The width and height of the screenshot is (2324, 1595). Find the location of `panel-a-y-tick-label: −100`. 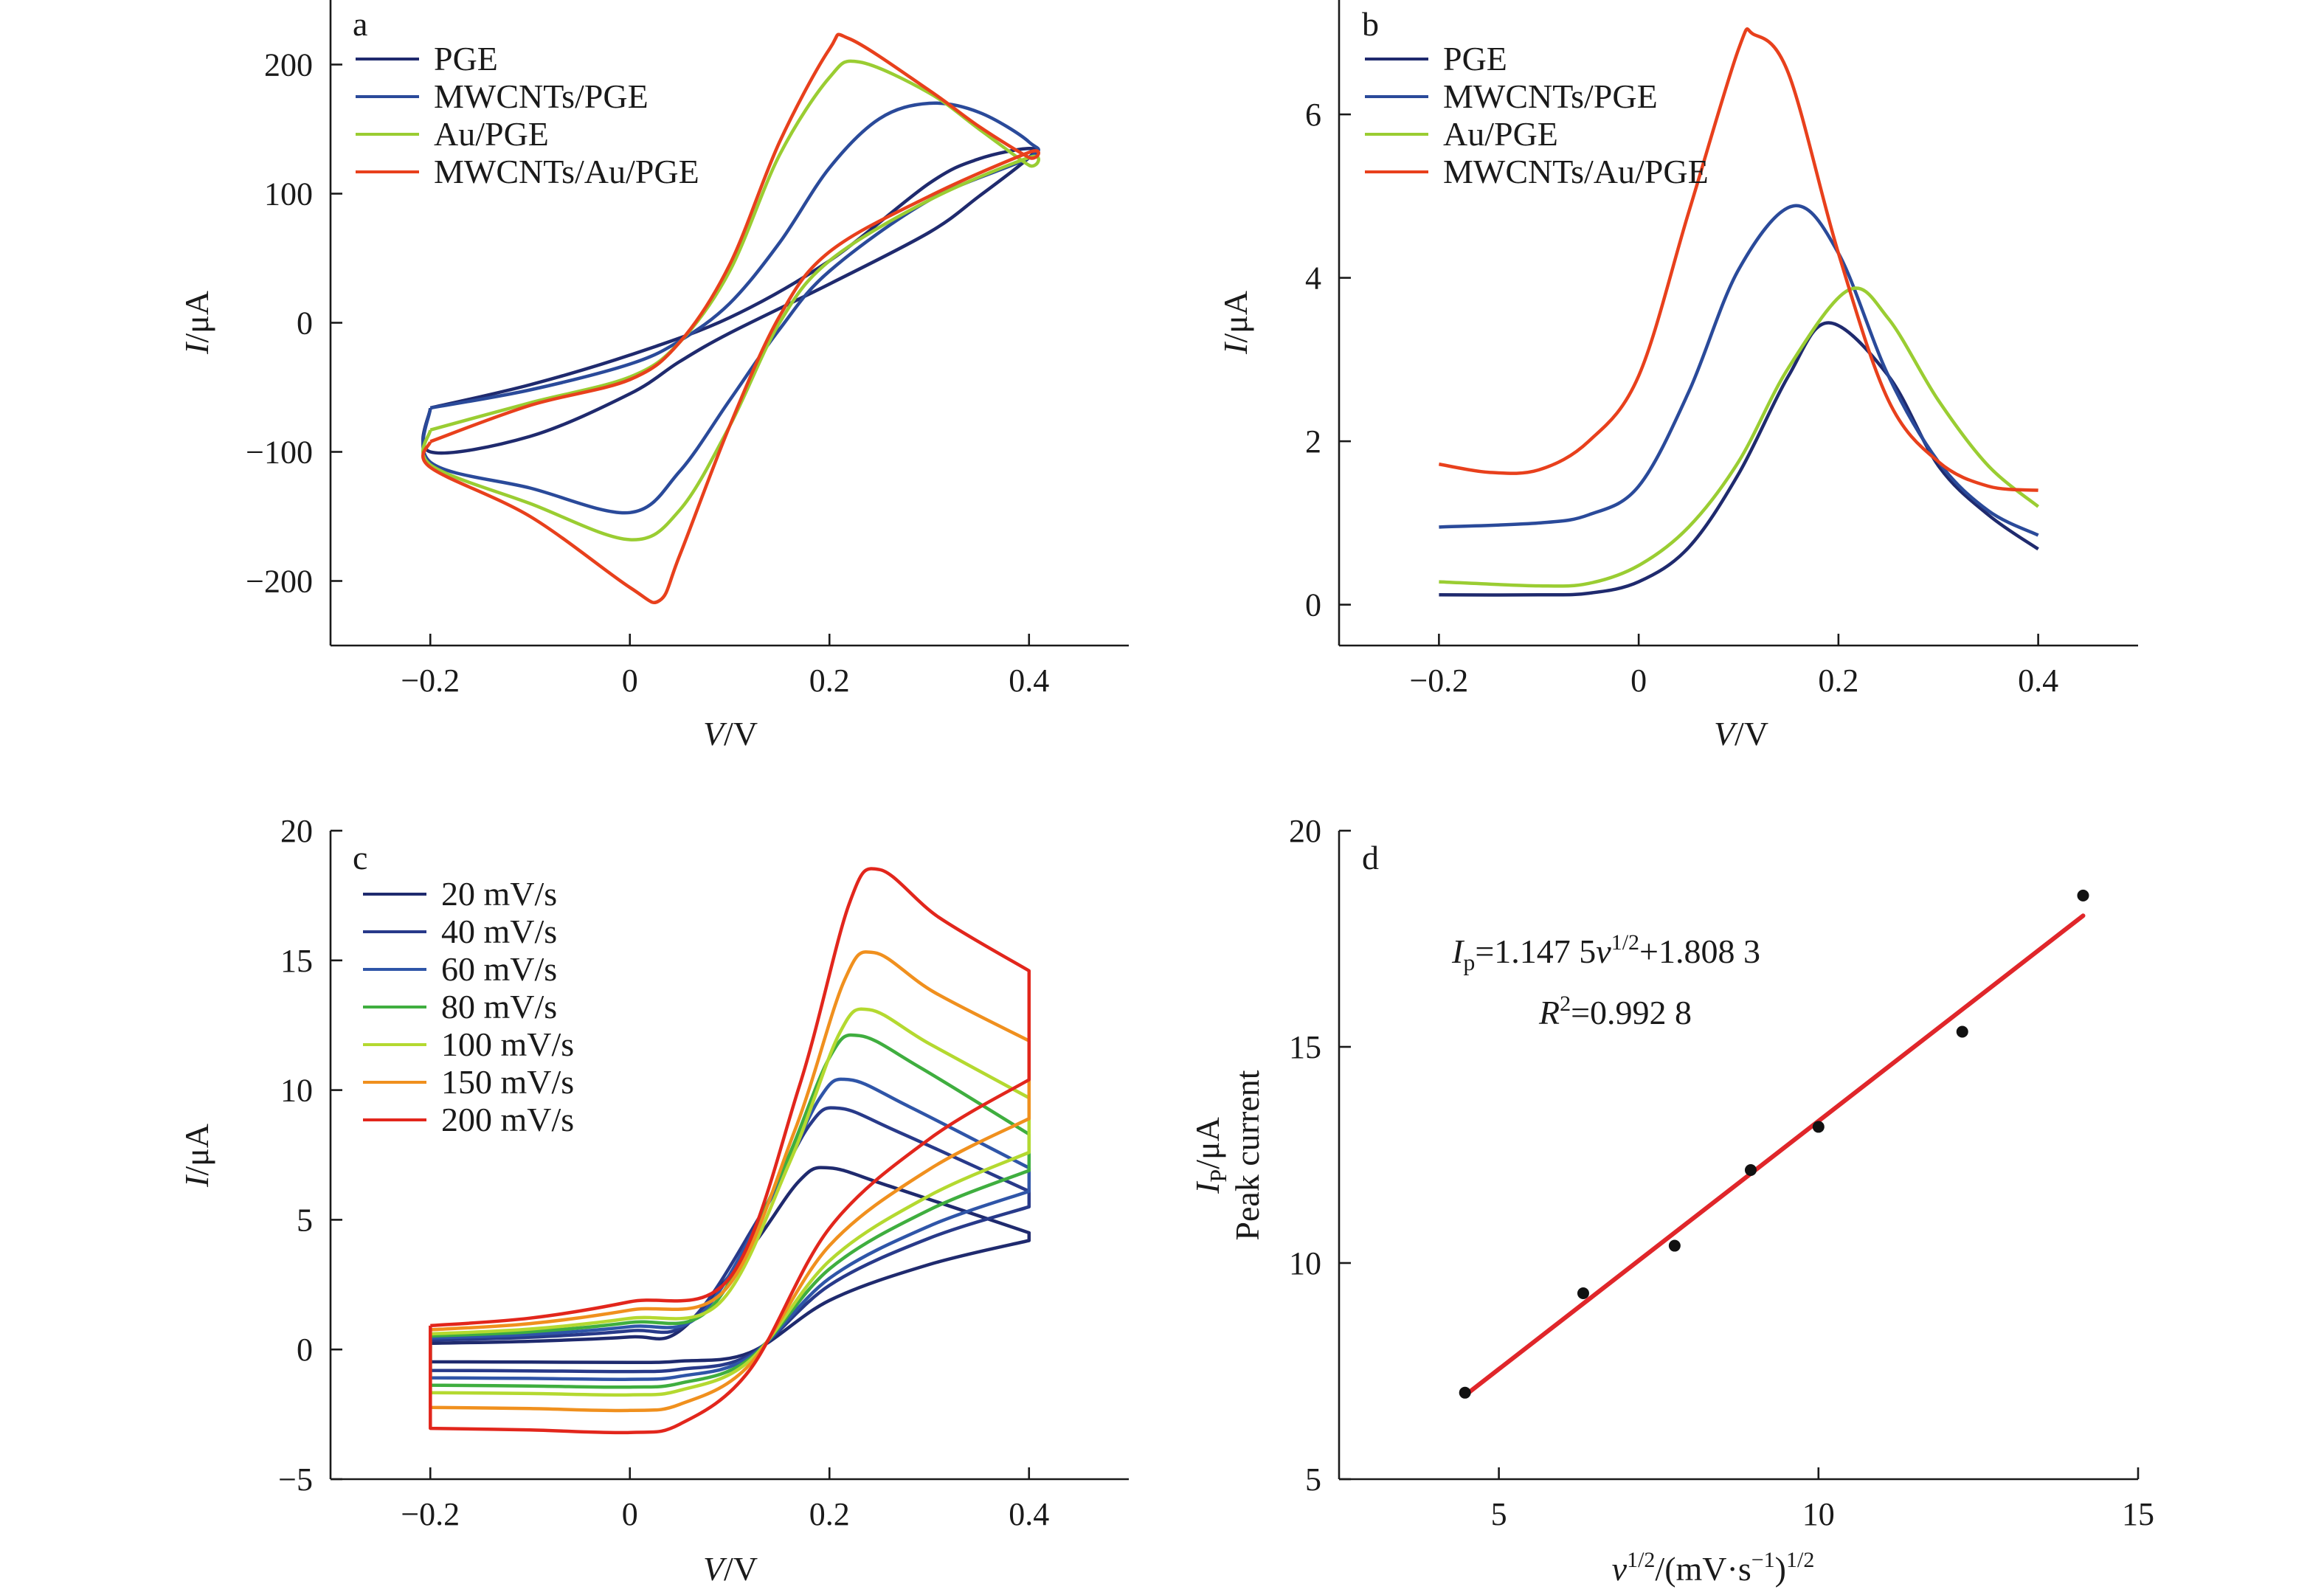

panel-a-y-tick-label: −100 is located at coordinates (279, 453).